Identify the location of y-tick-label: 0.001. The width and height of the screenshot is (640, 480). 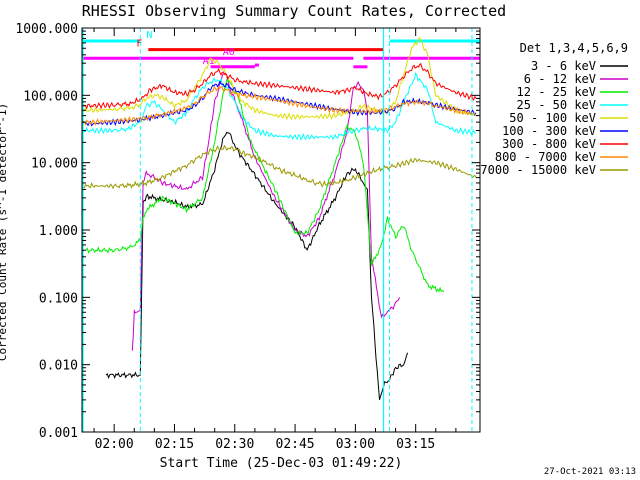
(58, 433).